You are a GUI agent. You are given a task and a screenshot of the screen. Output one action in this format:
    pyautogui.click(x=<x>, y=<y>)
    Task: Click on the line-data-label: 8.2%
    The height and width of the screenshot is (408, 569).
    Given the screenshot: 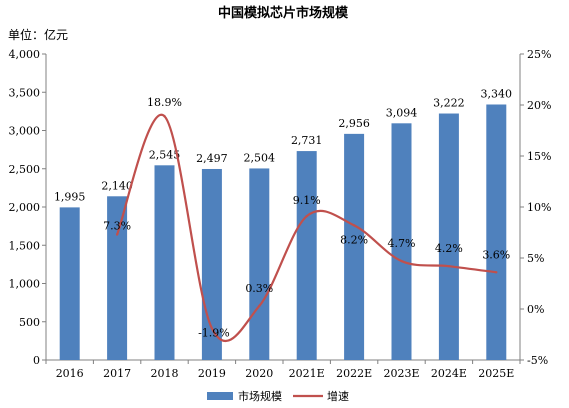 What is the action you would take?
    pyautogui.click(x=354, y=239)
    